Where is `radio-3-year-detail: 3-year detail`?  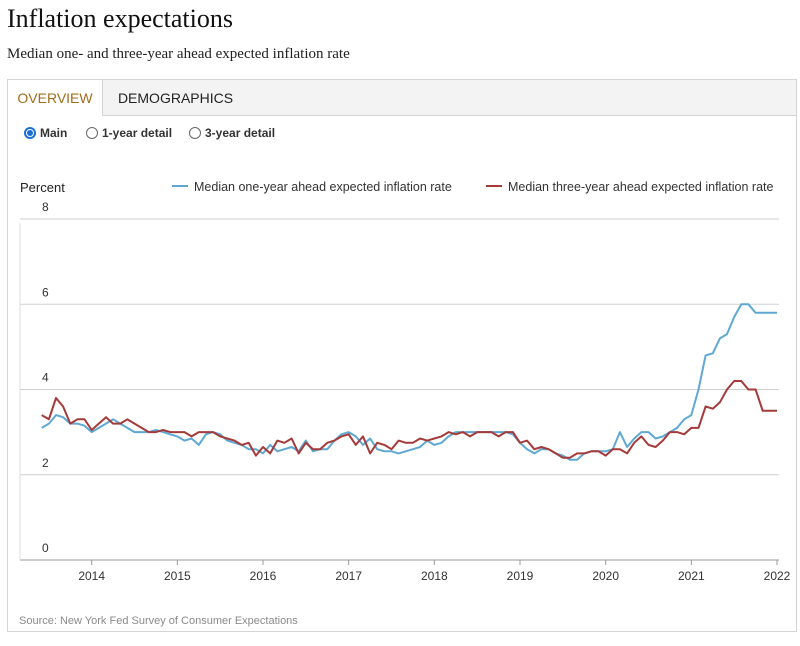
radio-3-year-detail: 3-year detail is located at coordinates (232, 133).